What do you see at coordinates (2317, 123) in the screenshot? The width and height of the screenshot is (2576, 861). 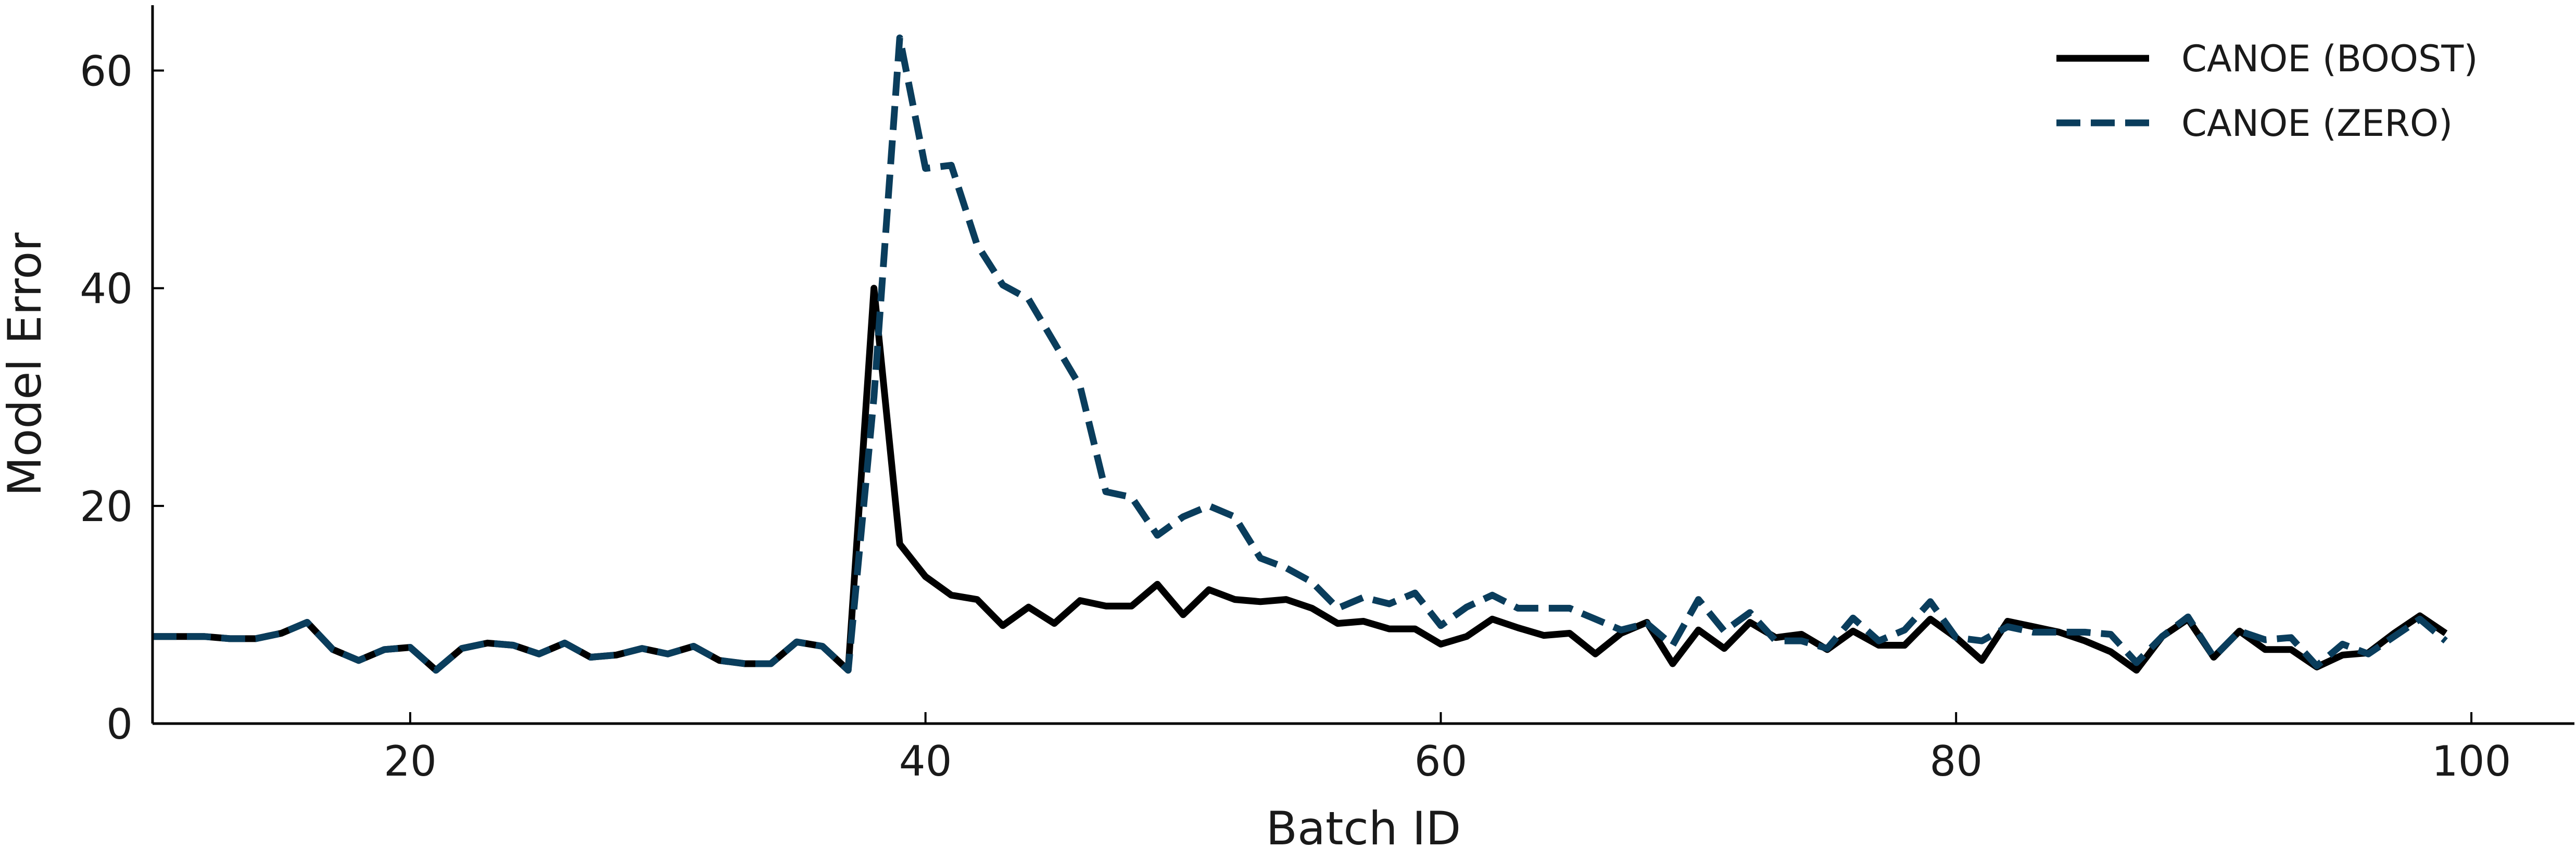 I see `legend-label-canoe-zero: CANOE (ZERO)` at bounding box center [2317, 123].